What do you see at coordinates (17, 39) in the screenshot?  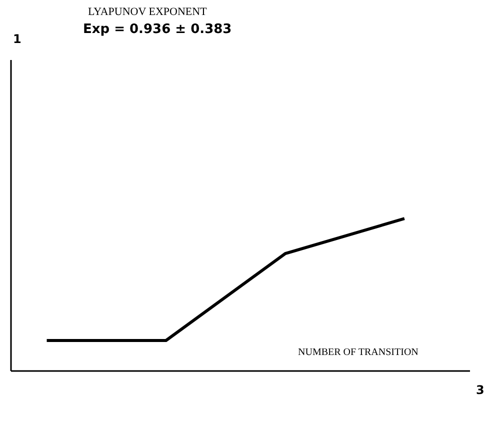 I see `text: 1` at bounding box center [17, 39].